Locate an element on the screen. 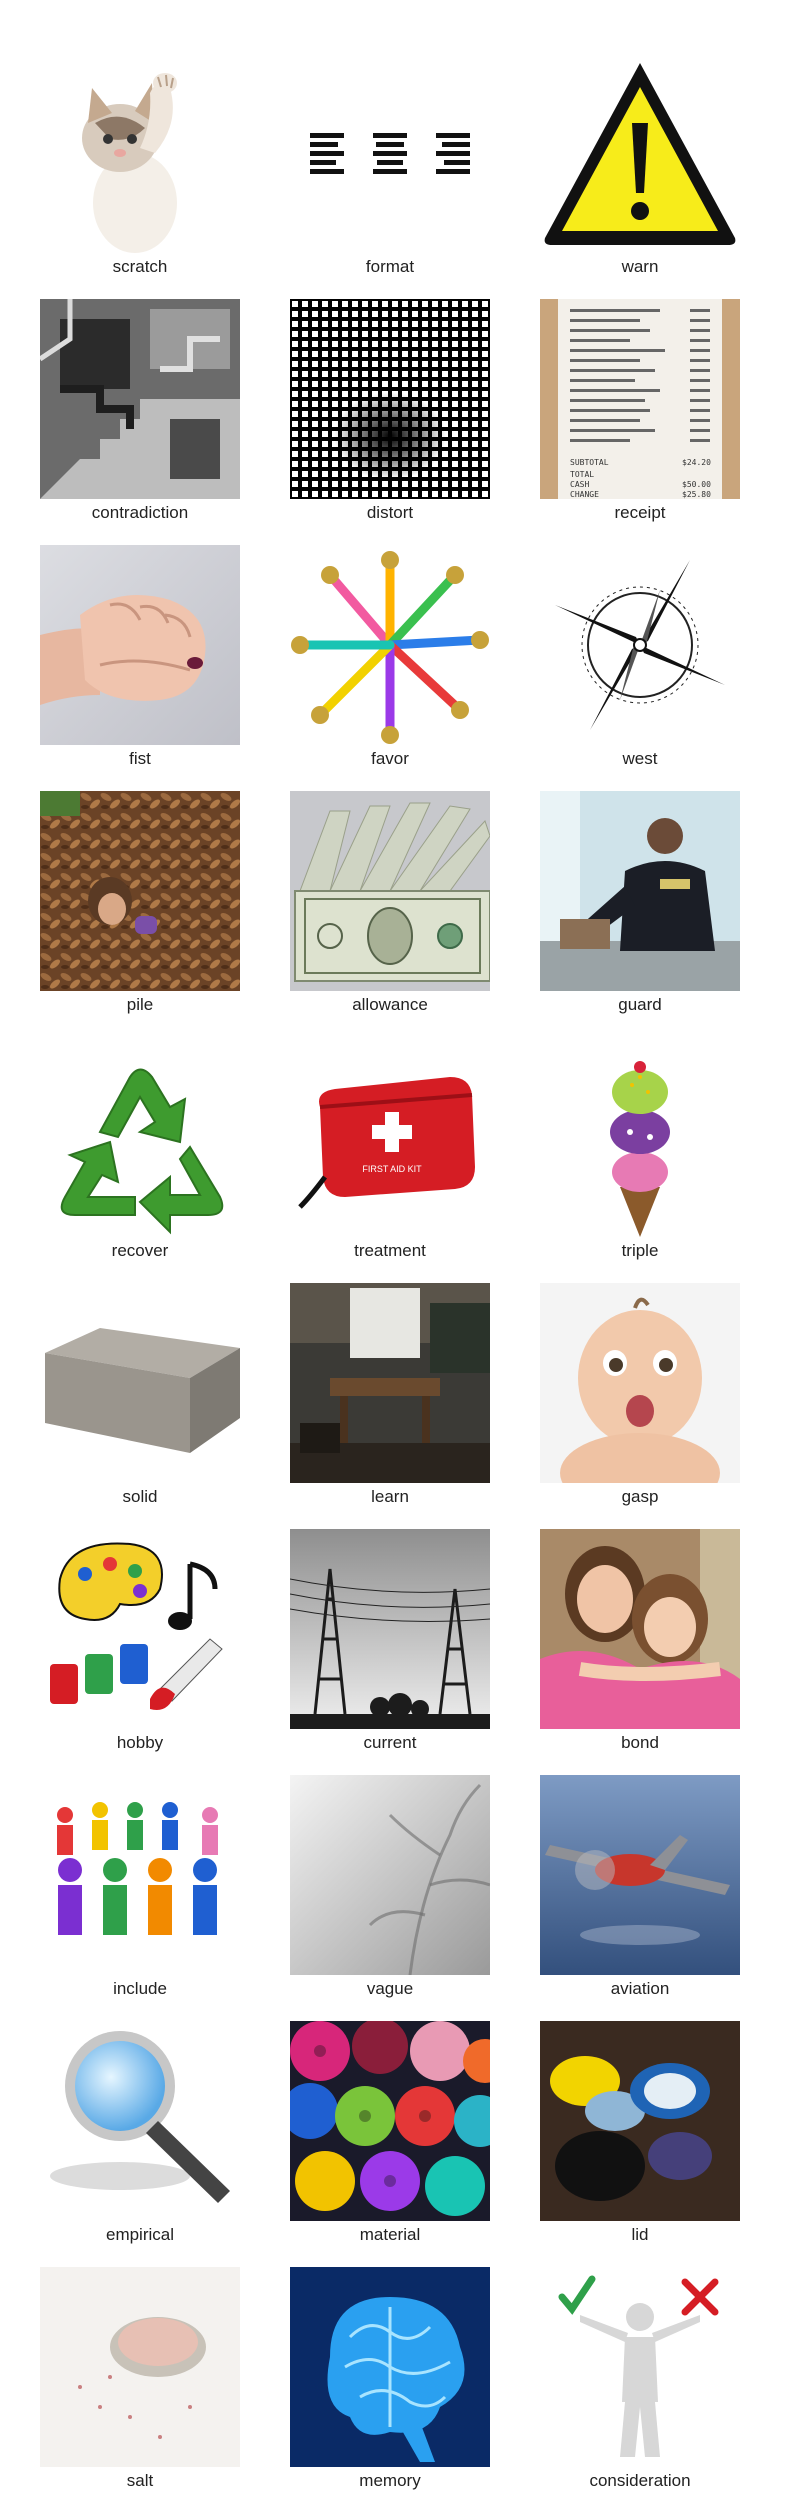 This screenshot has height=2512, width=787. card-salt: salt is located at coordinates (140, 2389).